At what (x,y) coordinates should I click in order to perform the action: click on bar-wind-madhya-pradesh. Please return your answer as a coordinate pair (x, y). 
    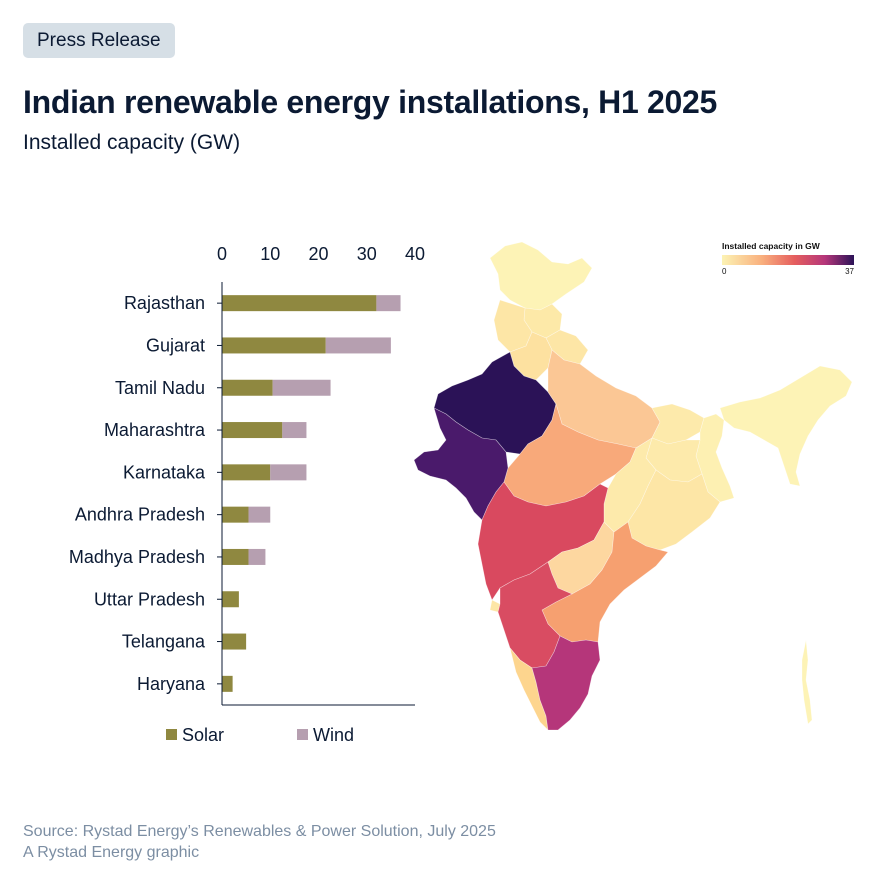
    Looking at the image, I should click on (257, 556).